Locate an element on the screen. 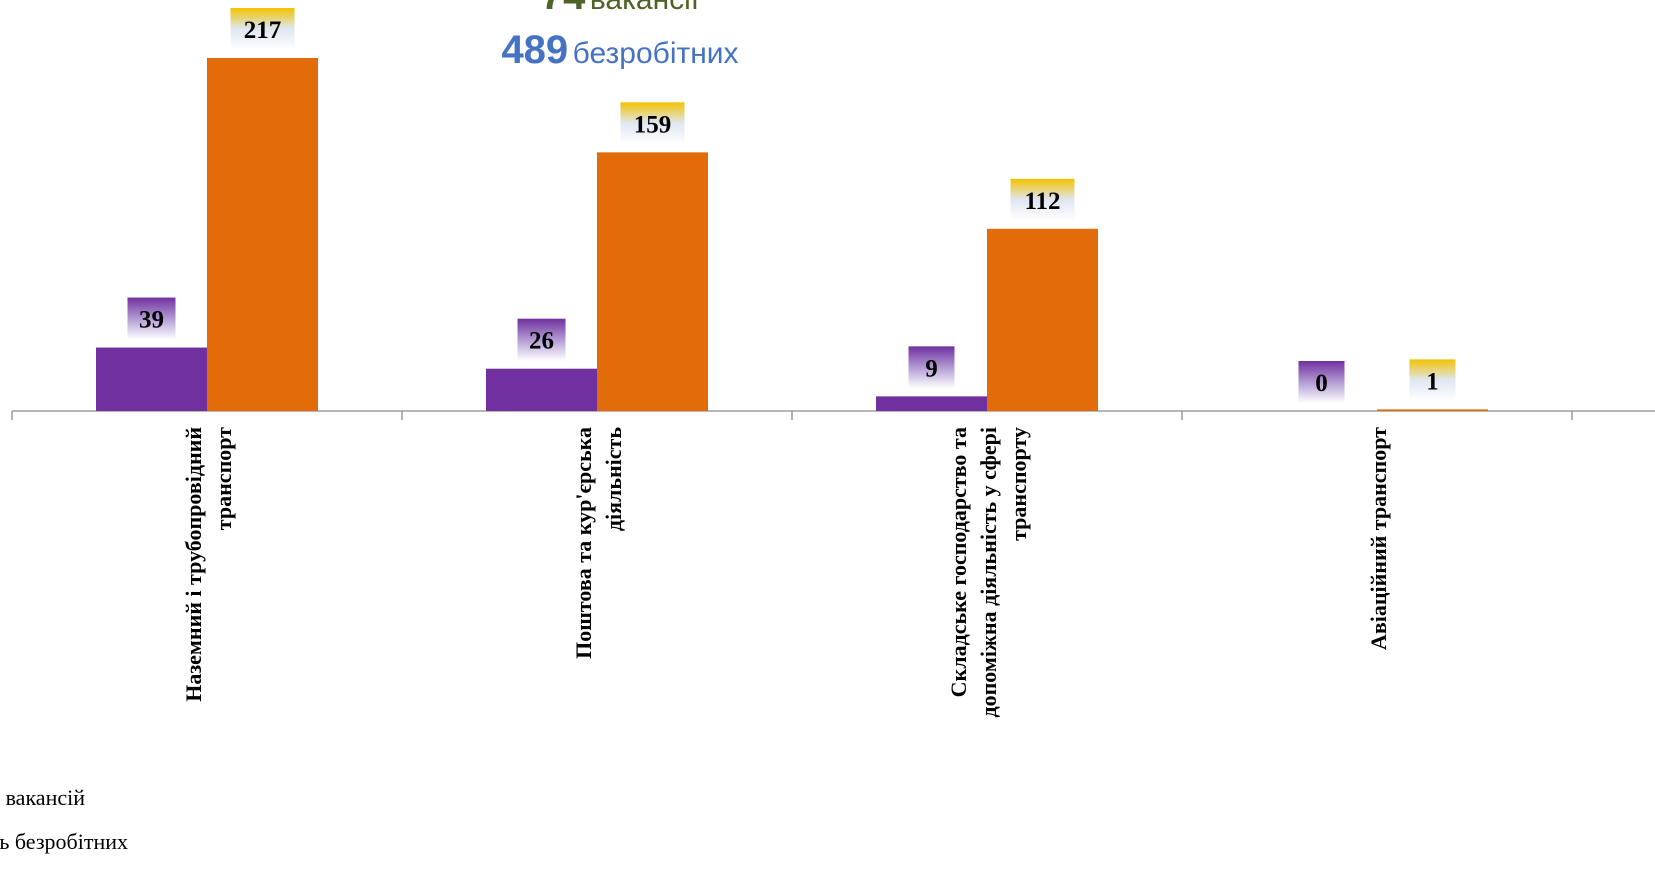 This screenshot has width=1655, height=876. category-label: транспорту is located at coordinates (1018, 484).